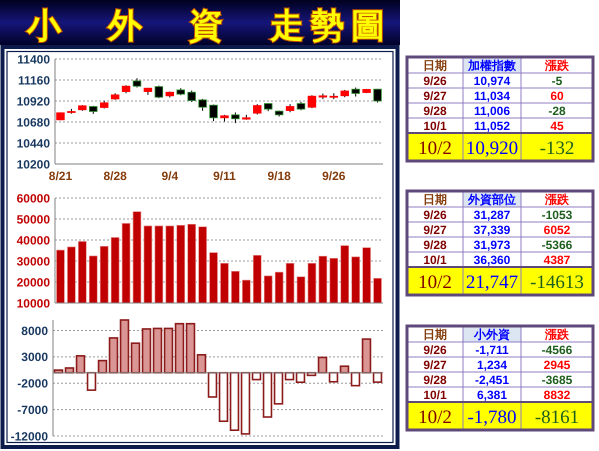  Describe the element at coordinates (492, 395) in the screenshot. I see `text: 6,381` at that location.